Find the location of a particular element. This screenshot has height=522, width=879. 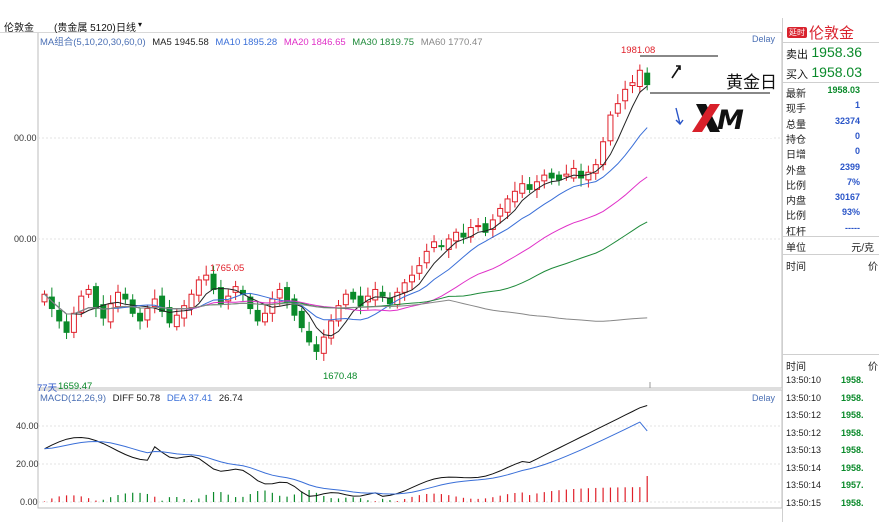

time-header-row: 时间 价 is located at coordinates (831, 265).